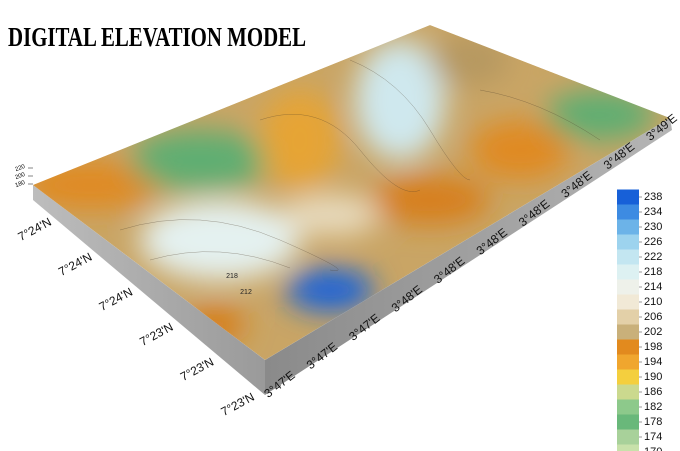 This screenshot has height=451, width=680. What do you see at coordinates (653, 272) in the screenshot?
I see `legend-label: 218` at bounding box center [653, 272].